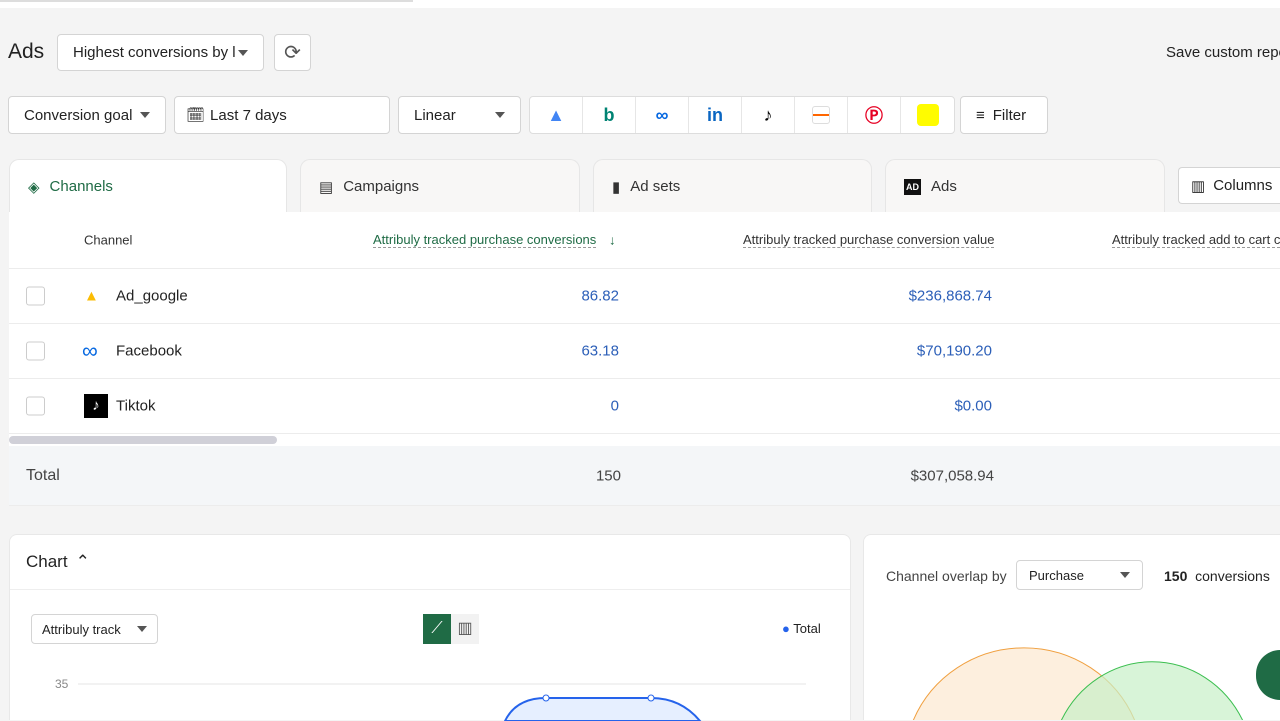 The width and height of the screenshot is (1280, 721). I want to click on line-chart, so click(442, 702).